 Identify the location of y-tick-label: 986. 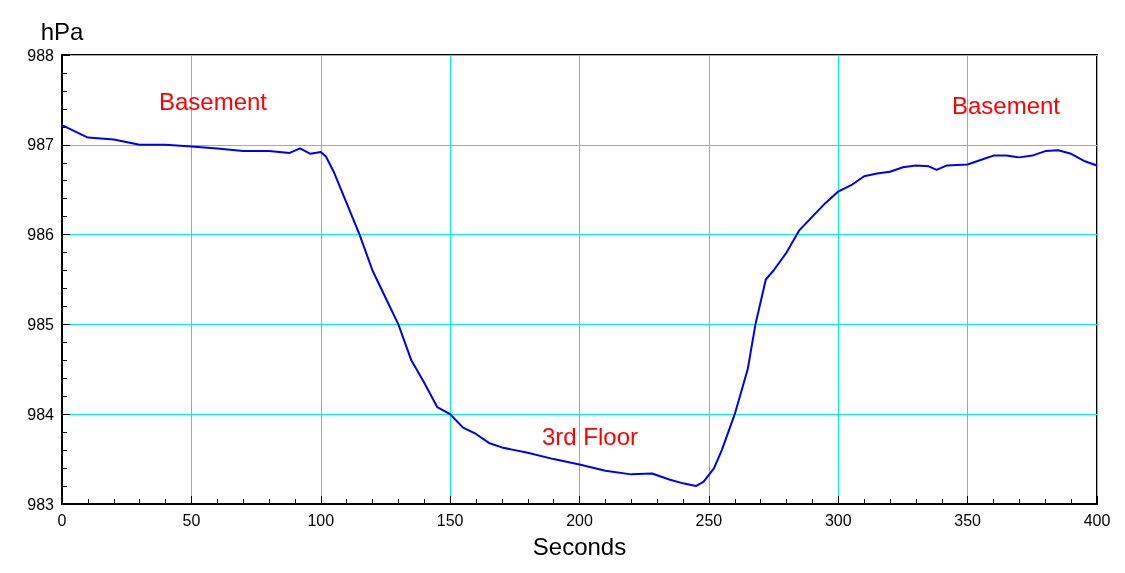
(41, 235).